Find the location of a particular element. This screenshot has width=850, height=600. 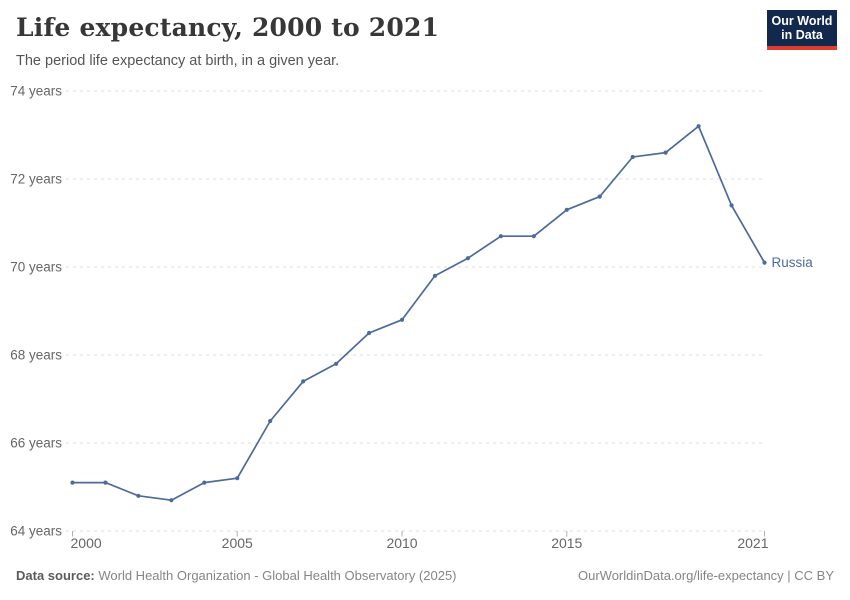

y-axis-tick-label: 68 years is located at coordinates (36, 355).